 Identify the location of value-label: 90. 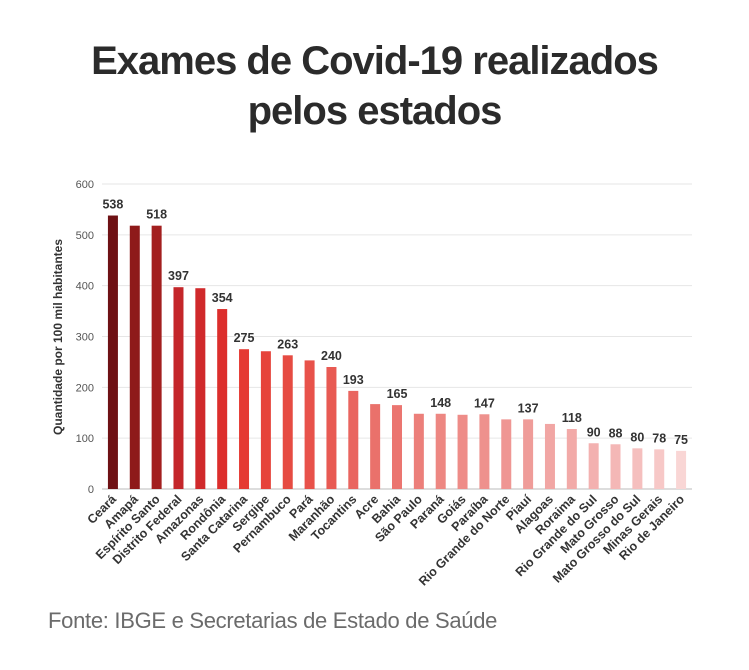
(594, 432).